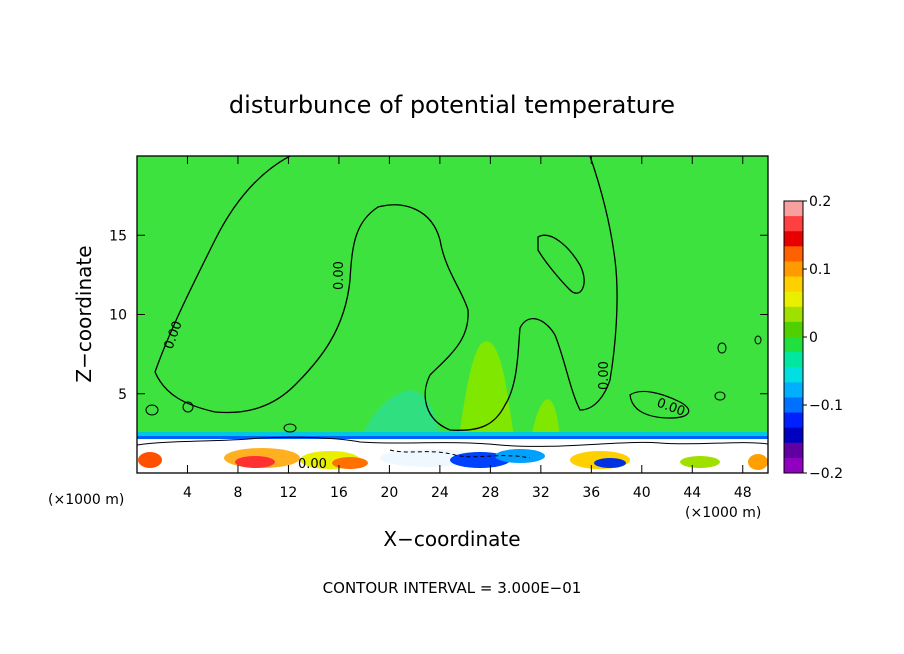 The width and height of the screenshot is (904, 654). I want to click on colorbar: 0.2 0.1 0 −0.1 −0.2, so click(813, 338).